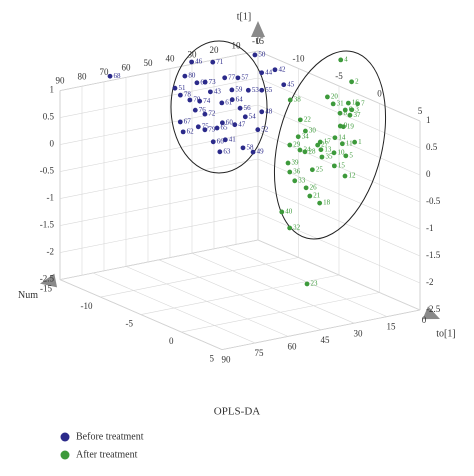 Image resolution: width=474 pixels, height=476 pixels. I want to click on point-label: 52, so click(265, 129).